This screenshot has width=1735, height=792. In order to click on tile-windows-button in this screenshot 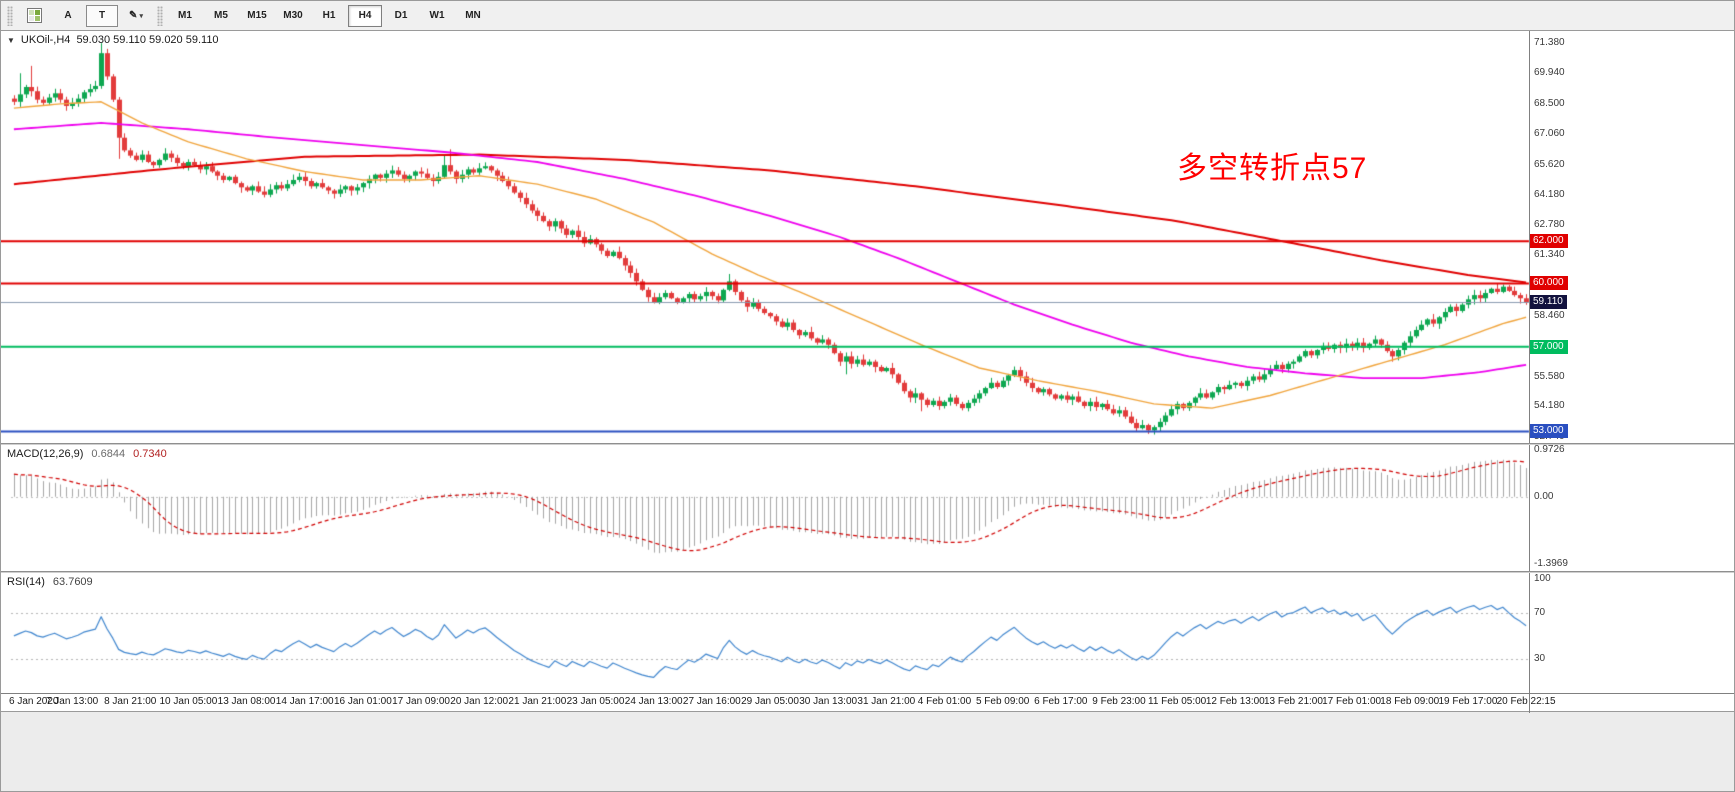, I will do `click(34, 16)`.